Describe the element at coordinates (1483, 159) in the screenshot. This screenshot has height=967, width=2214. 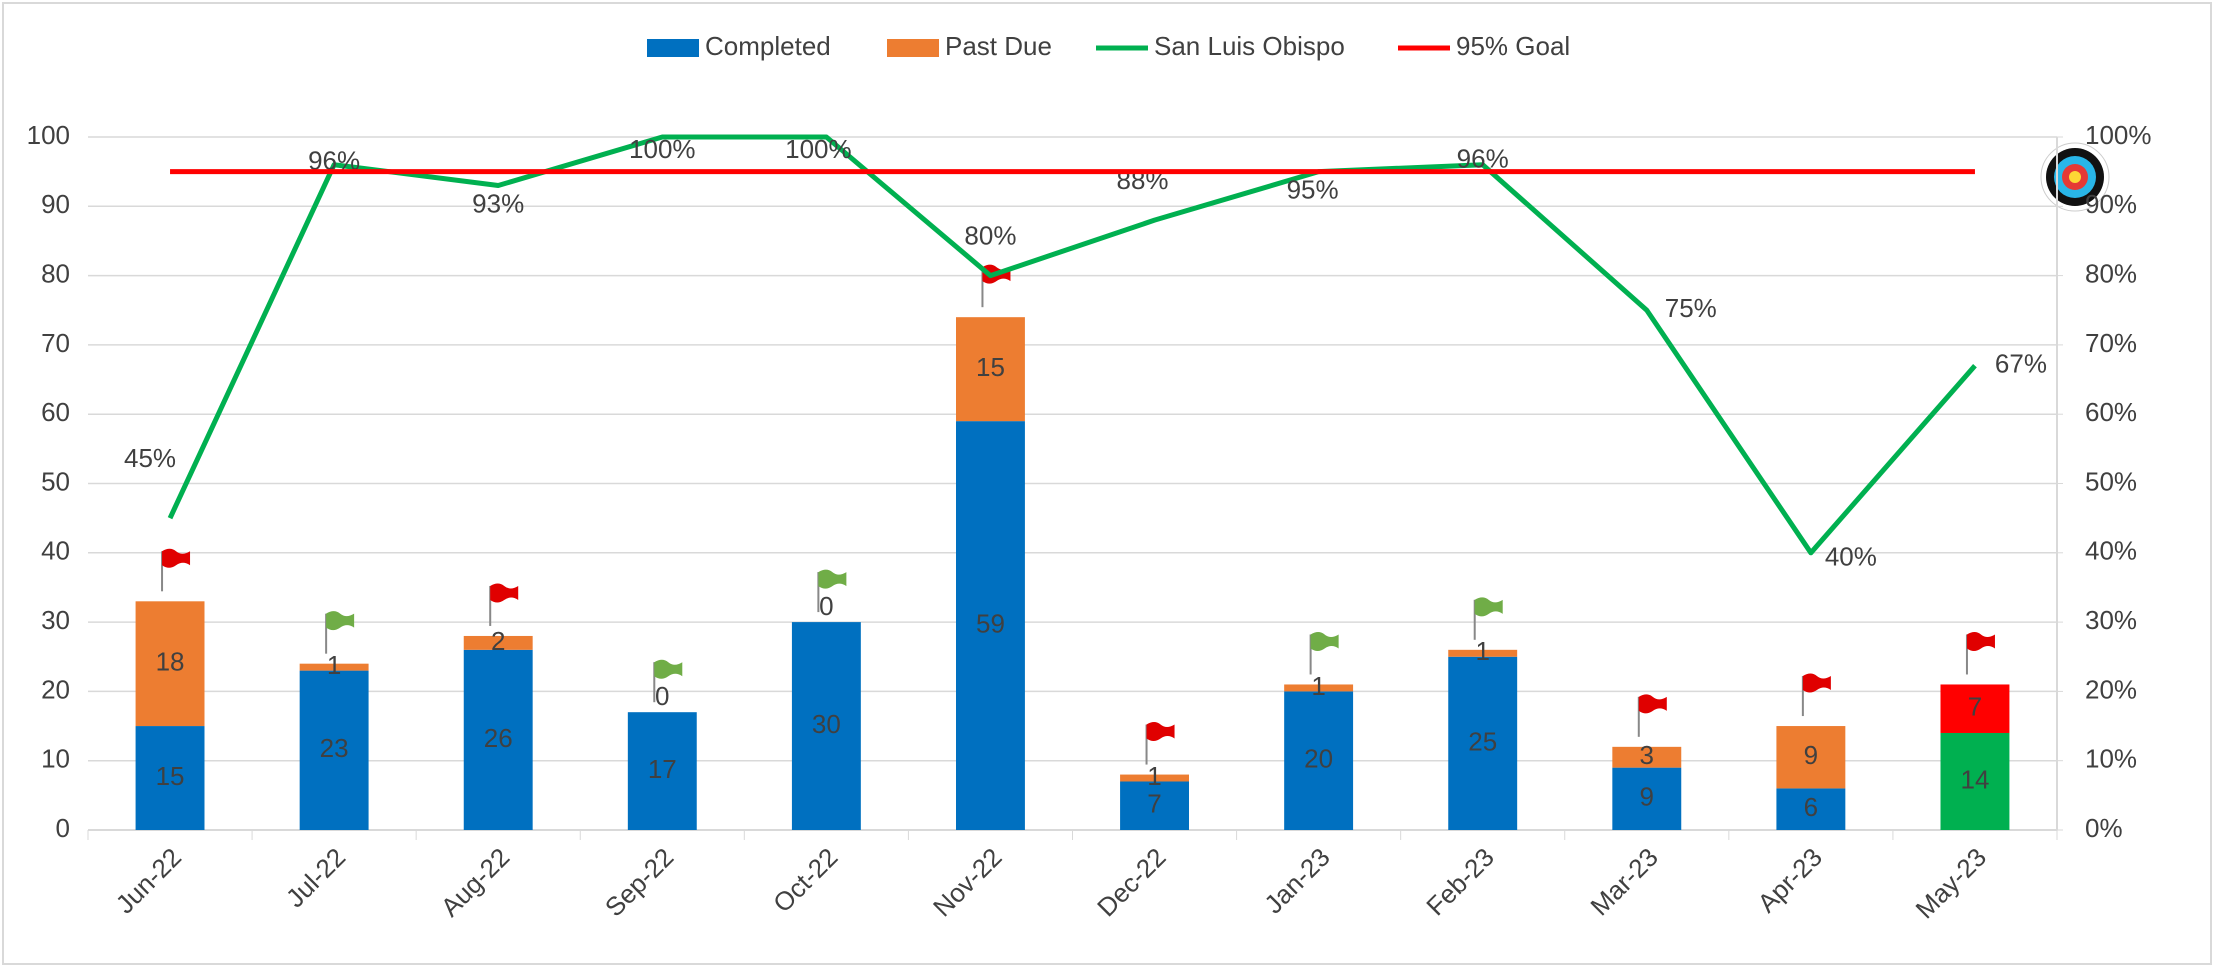
I see `line-value-label: 96%` at that location.